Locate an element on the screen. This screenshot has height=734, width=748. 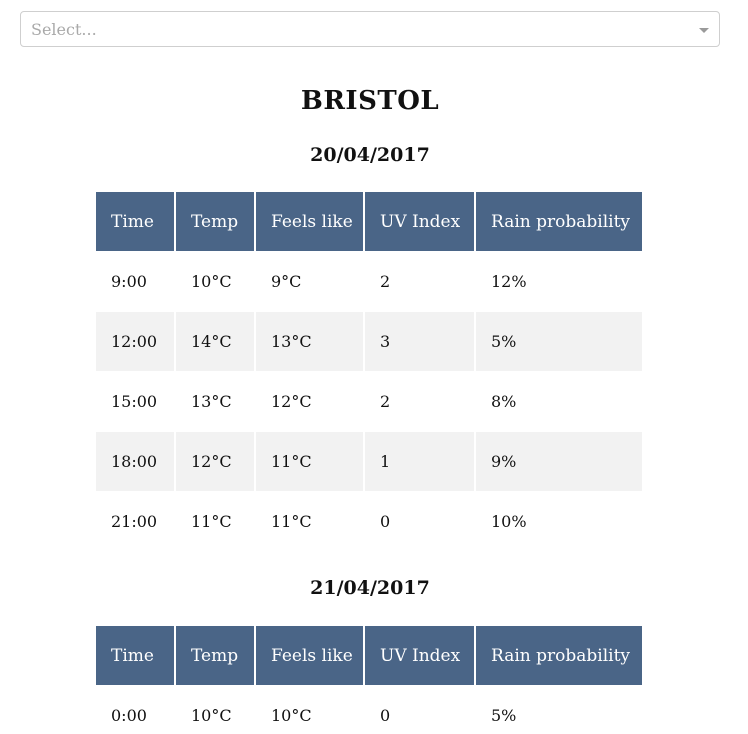
cell-uv-index: 3 is located at coordinates (420, 341).